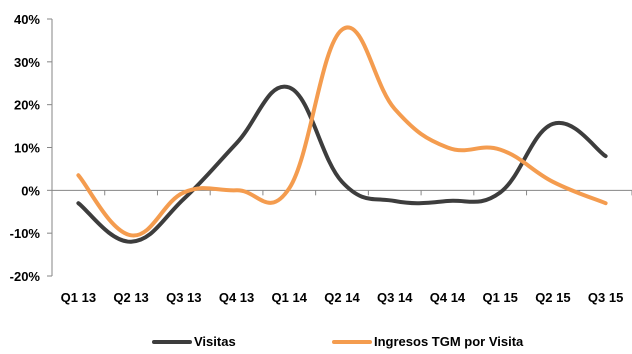 The height and width of the screenshot is (354, 632). Describe the element at coordinates (78, 297) in the screenshot. I see `x-tick-label: Q1 13` at that location.